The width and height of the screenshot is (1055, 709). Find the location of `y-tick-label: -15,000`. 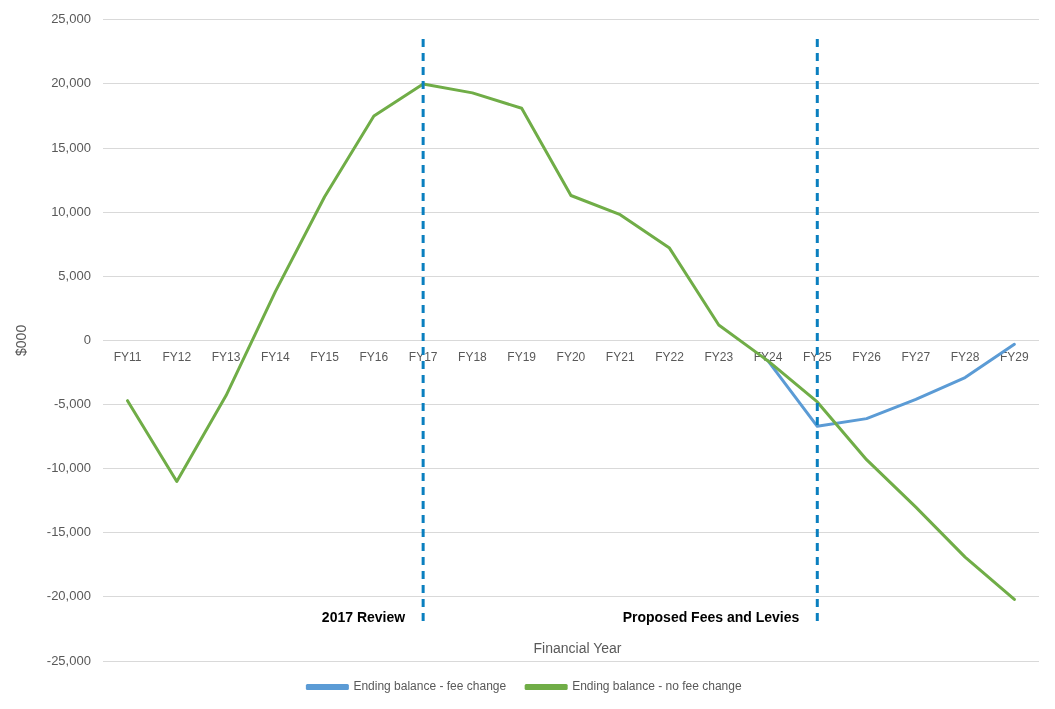

y-tick-label: -15,000 is located at coordinates (68, 532).